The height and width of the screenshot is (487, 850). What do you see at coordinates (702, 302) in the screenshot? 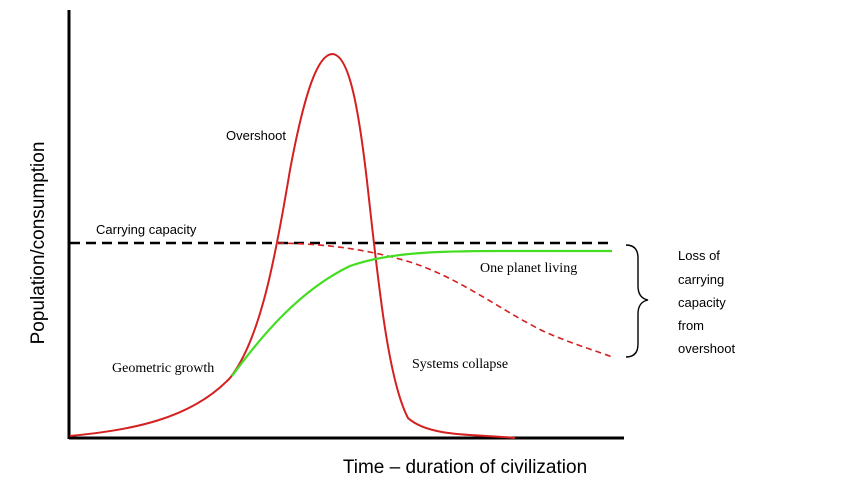
I see `loss-of-capacity-line-3: capacity` at bounding box center [702, 302].